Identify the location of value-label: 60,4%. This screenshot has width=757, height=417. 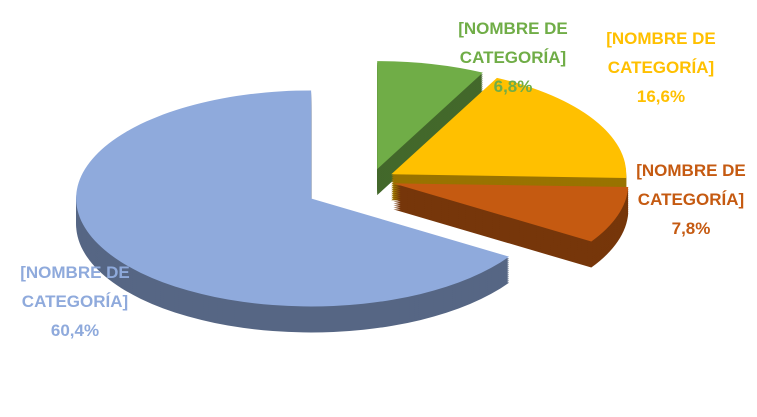
(75, 330).